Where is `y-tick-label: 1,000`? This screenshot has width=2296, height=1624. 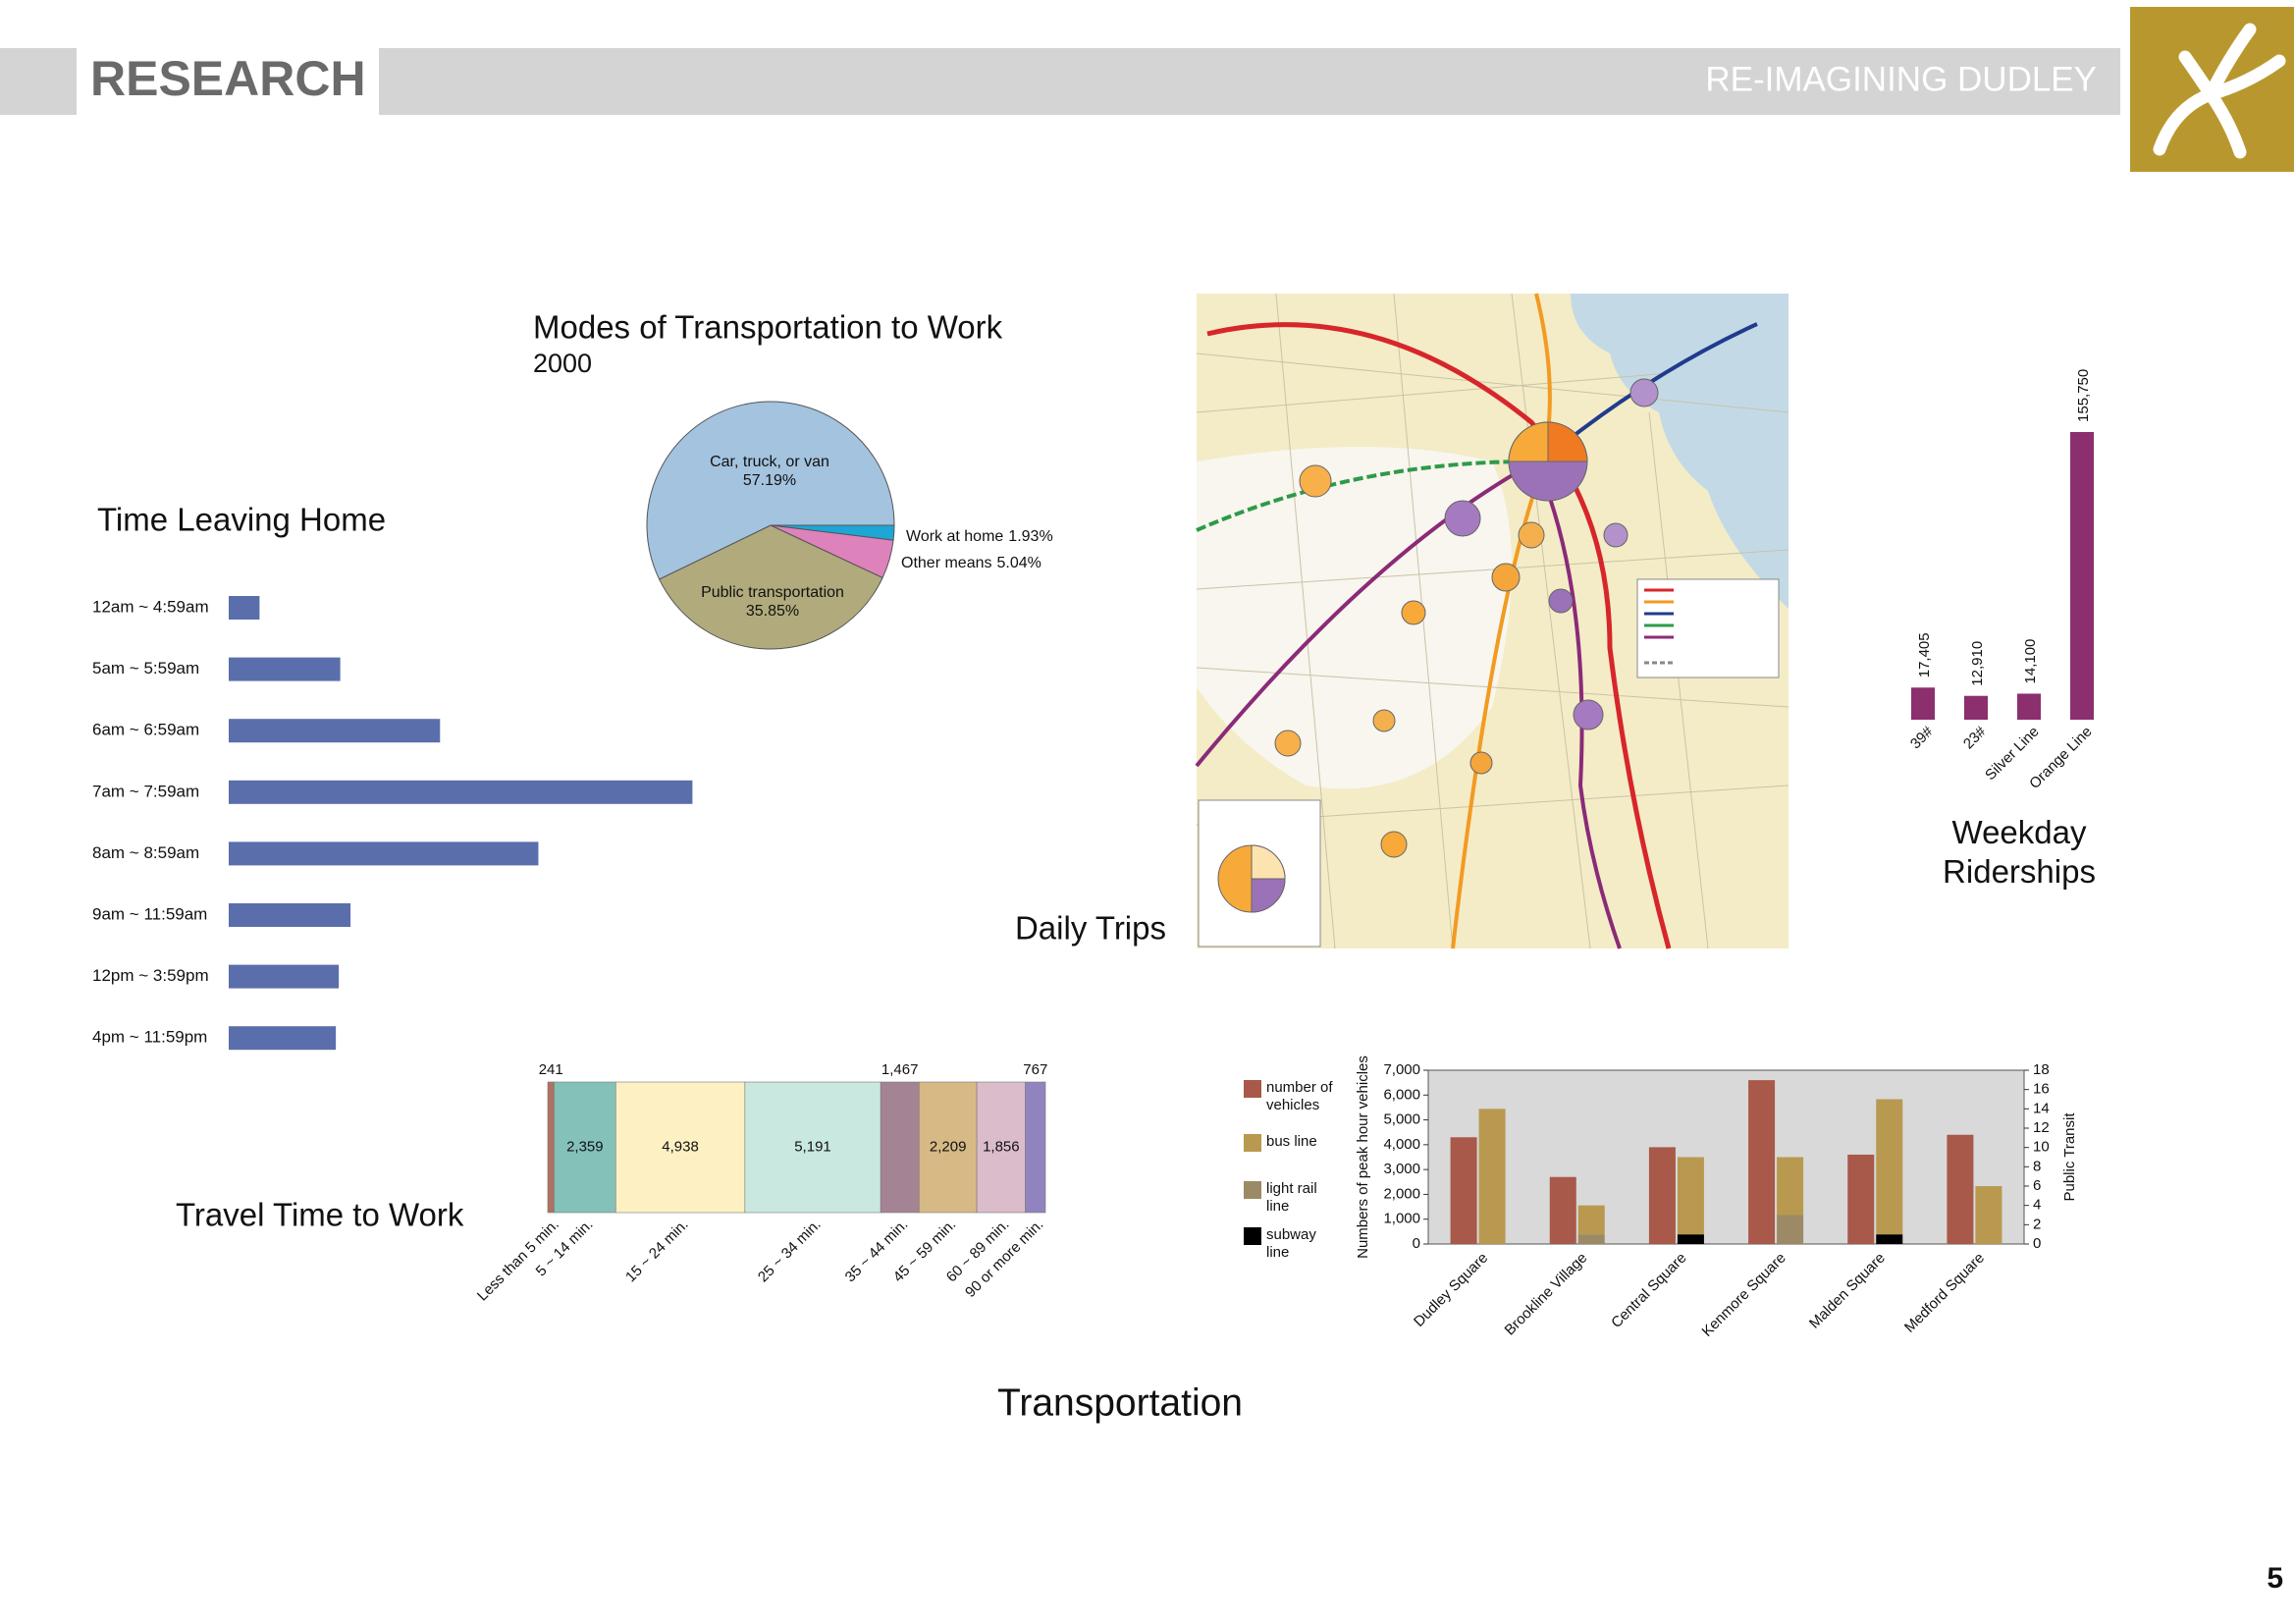 y-tick-label: 1,000 is located at coordinates (1401, 1219).